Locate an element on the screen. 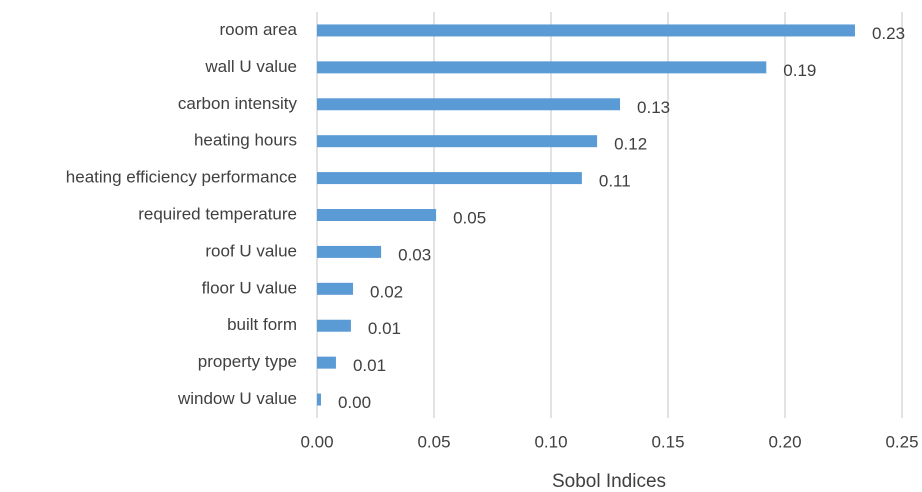  y-tick-label: wall U value is located at coordinates (250, 66).